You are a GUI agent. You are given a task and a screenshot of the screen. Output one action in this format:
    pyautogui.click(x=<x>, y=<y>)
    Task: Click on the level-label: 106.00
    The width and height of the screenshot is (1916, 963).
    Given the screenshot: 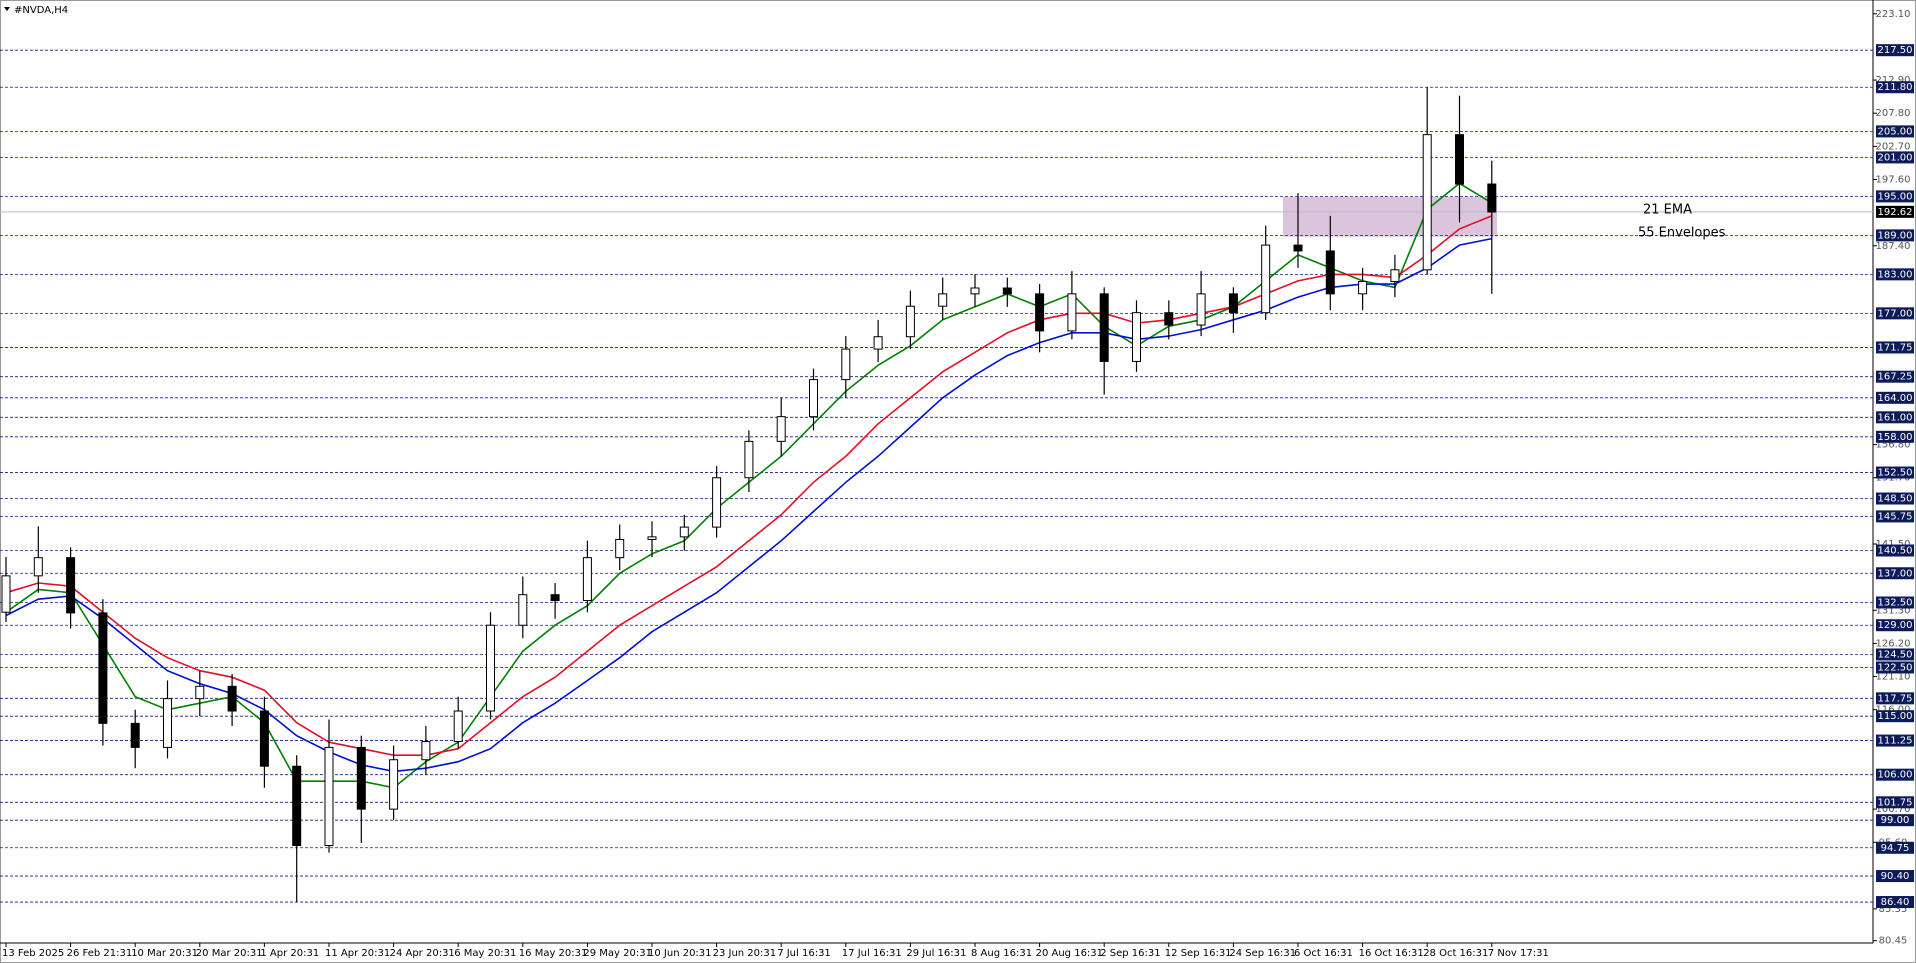 What is the action you would take?
    pyautogui.click(x=1895, y=775)
    